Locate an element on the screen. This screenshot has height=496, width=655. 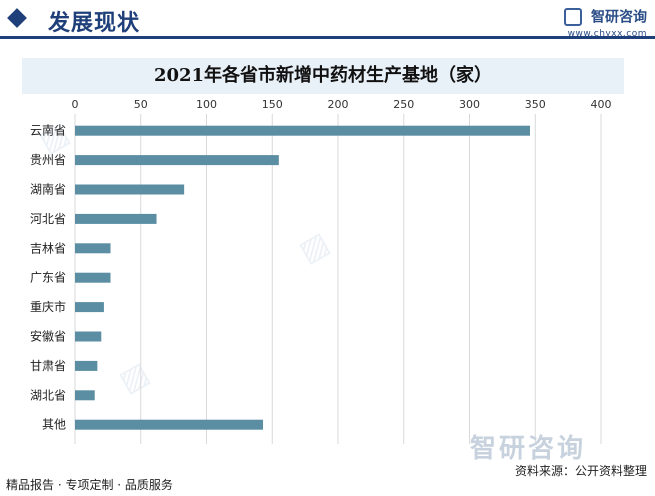
header: 发展现状 智研咨询 www.chyxx.com is located at coordinates (327, 21).